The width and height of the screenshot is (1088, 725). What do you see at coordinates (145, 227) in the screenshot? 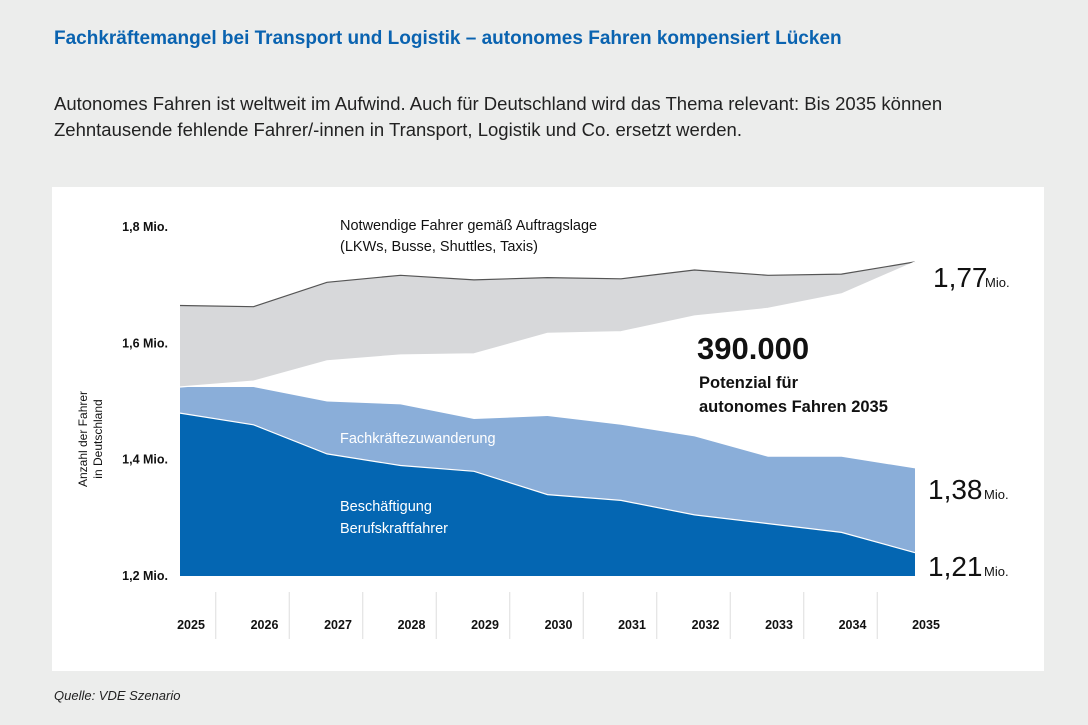
I see `y-tick-label: 1,8 Mio.` at bounding box center [145, 227].